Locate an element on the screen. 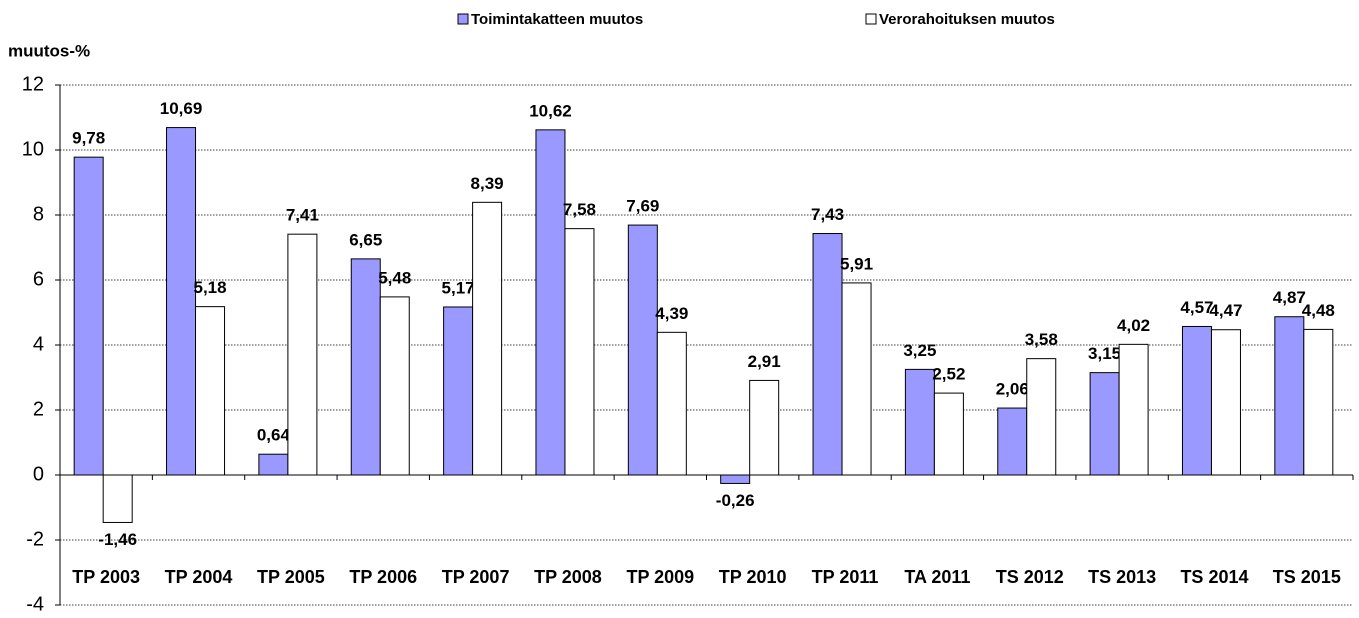 This screenshot has width=1359, height=618. y-tick-label: 10 is located at coordinates (33, 149).